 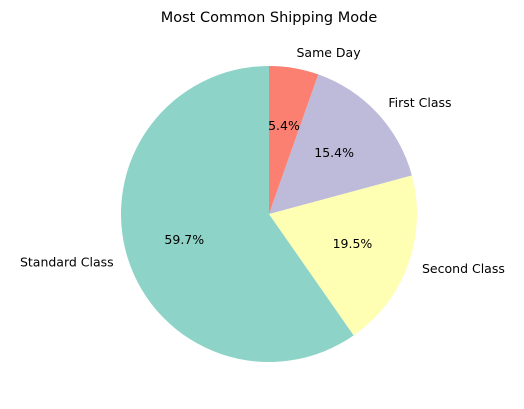 I want to click on percent-label-standard-class: 59.7%, so click(x=184, y=239).